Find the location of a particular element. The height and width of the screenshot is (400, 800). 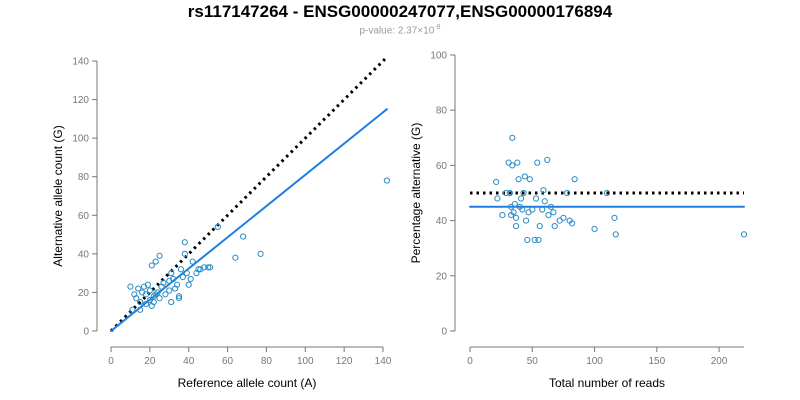

x-tick-label: 150 is located at coordinates (656, 361).